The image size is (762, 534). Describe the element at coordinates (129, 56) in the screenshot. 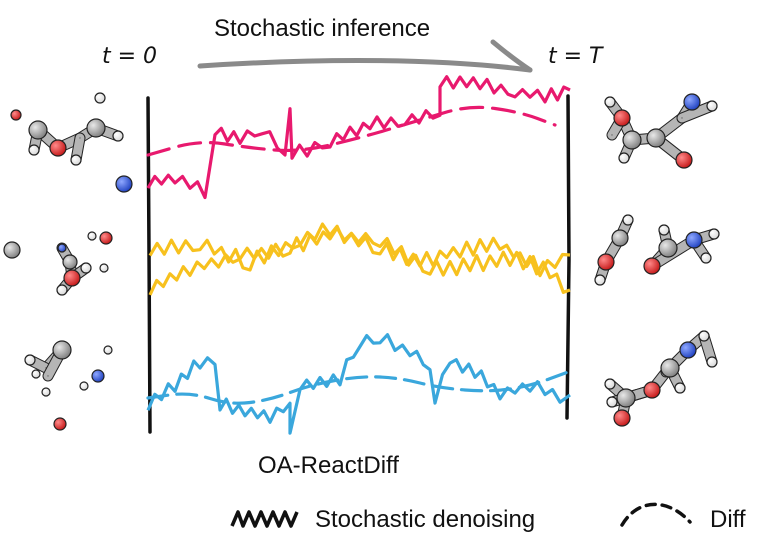

I see `t-start-label: t = 0` at that location.